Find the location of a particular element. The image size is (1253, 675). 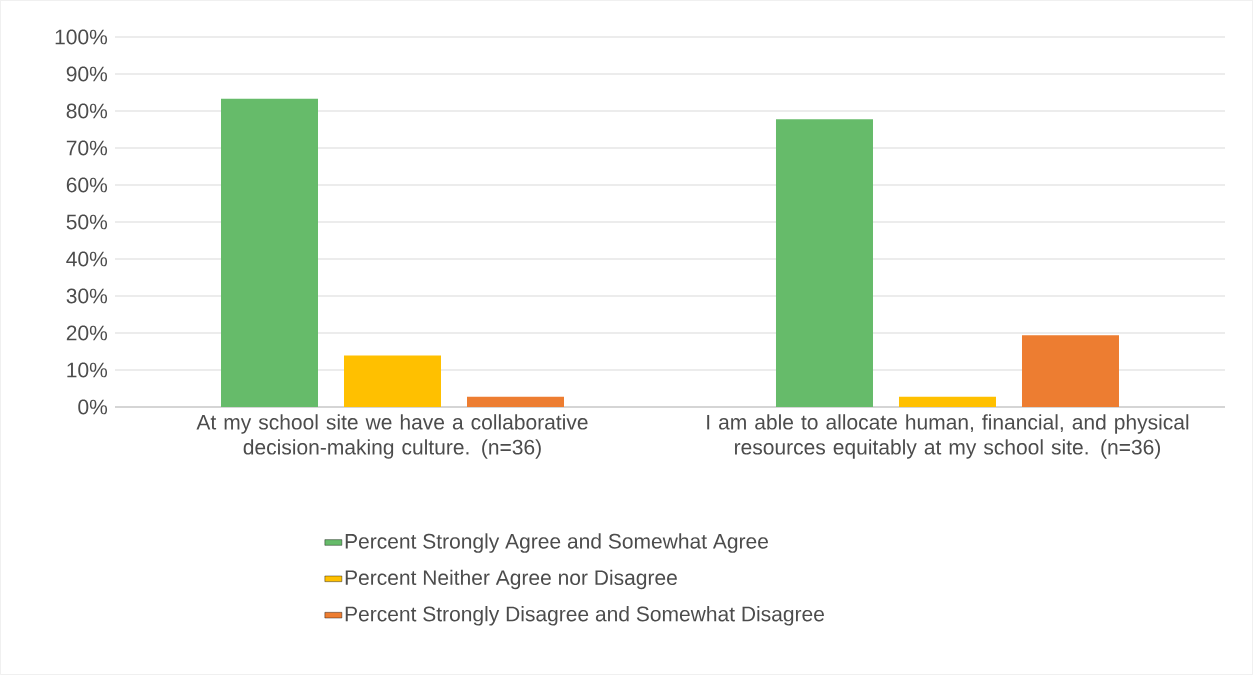

x-tick-label: I am able to allocate human, financial, and physical resources equitably at my school site. (n=36) is located at coordinates (948, 436).